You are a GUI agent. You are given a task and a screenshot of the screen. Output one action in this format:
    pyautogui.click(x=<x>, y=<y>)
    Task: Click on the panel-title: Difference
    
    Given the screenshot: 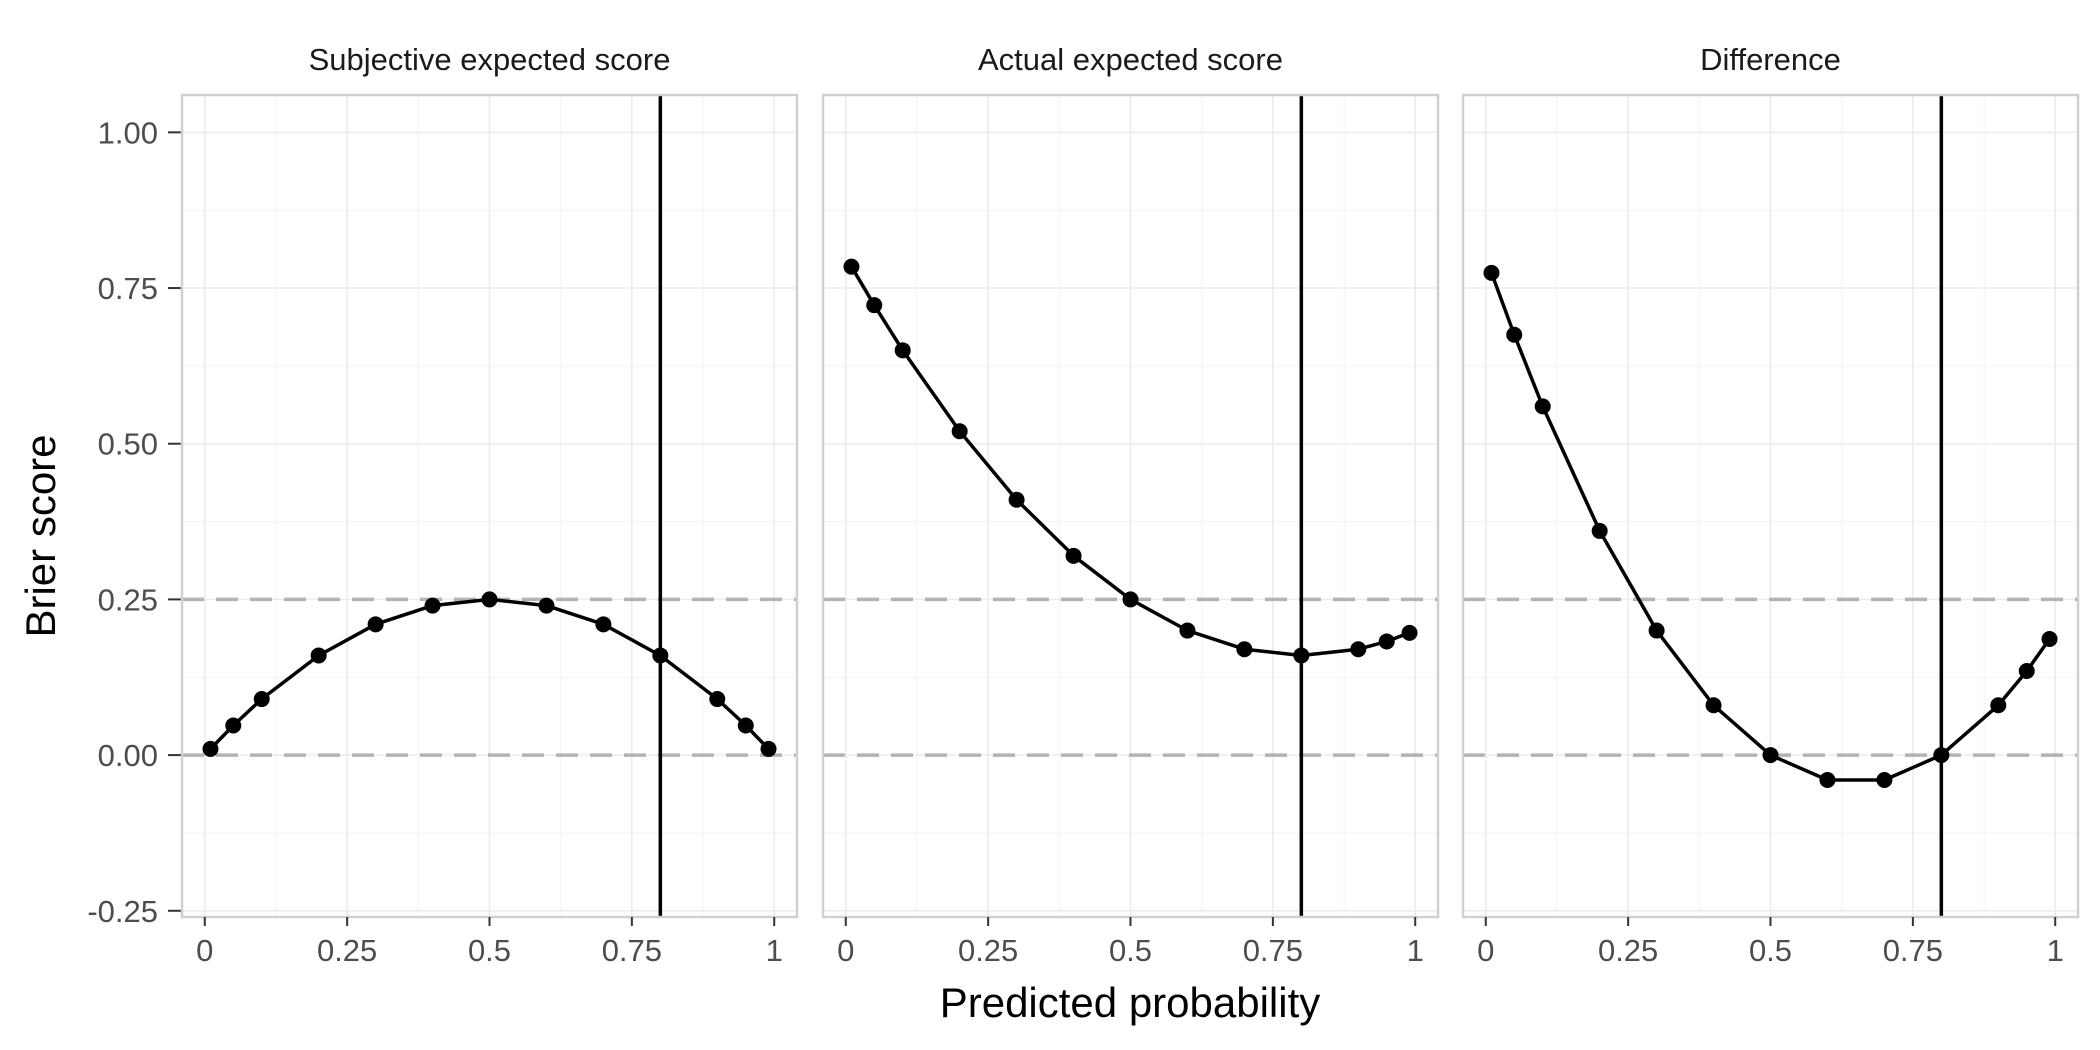 What is the action you would take?
    pyautogui.click(x=1770, y=59)
    